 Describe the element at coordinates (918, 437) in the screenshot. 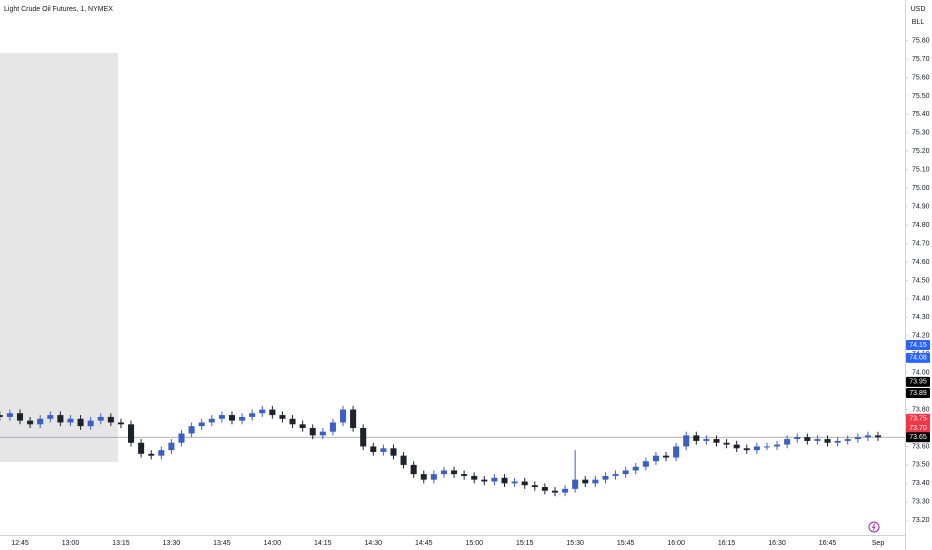

I see `price-badge-label: 73.65` at that location.